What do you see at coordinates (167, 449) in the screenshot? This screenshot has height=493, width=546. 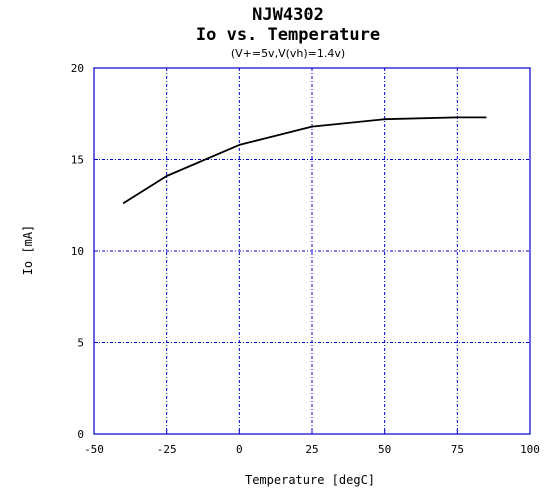 I see `x-tick-label: -25` at bounding box center [167, 449].